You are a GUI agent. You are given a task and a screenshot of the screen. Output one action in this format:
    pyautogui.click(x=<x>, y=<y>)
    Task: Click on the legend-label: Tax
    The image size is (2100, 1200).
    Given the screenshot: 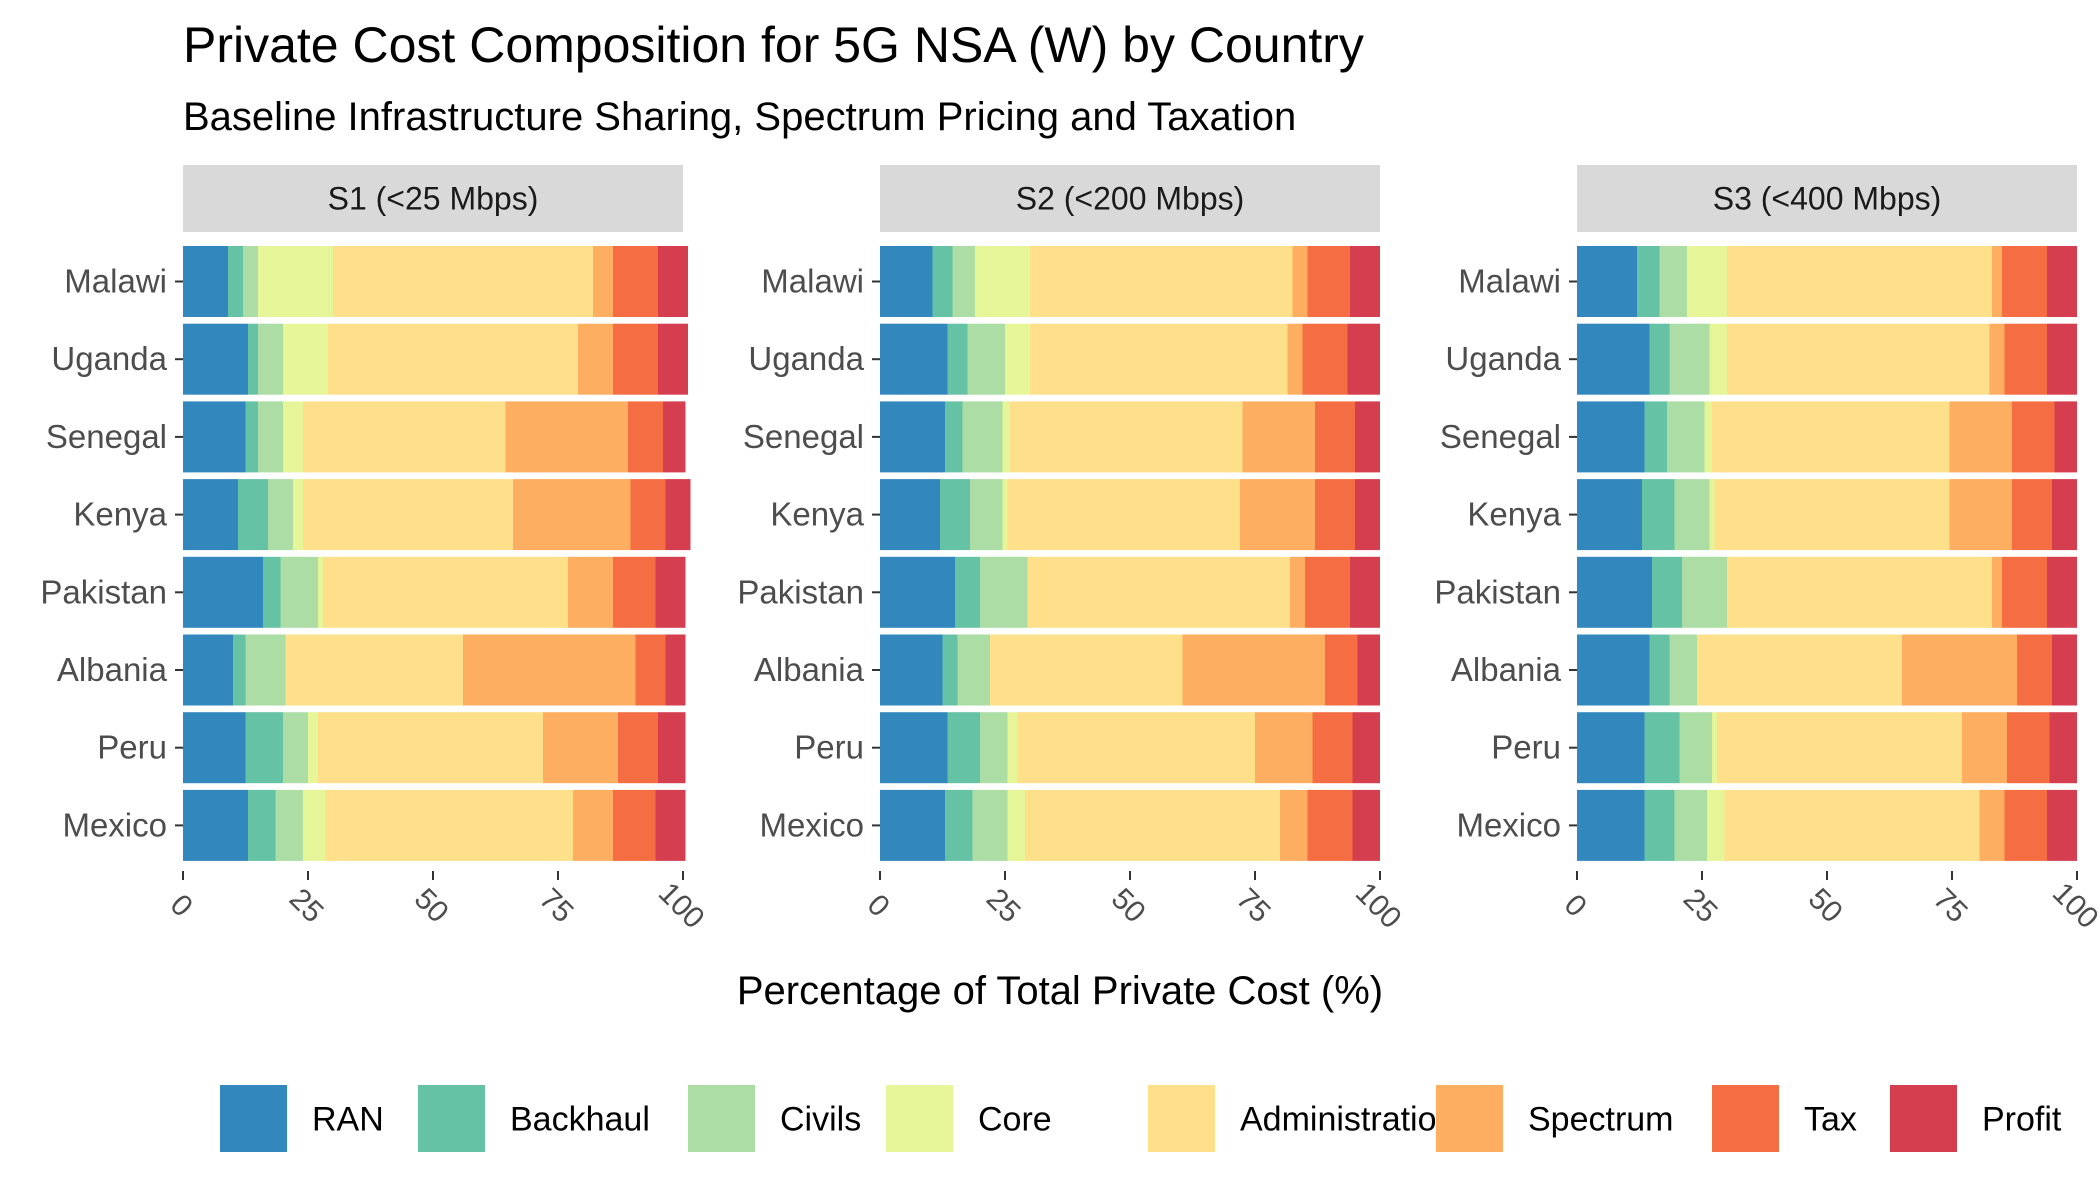 What is the action you would take?
    pyautogui.click(x=1830, y=1120)
    